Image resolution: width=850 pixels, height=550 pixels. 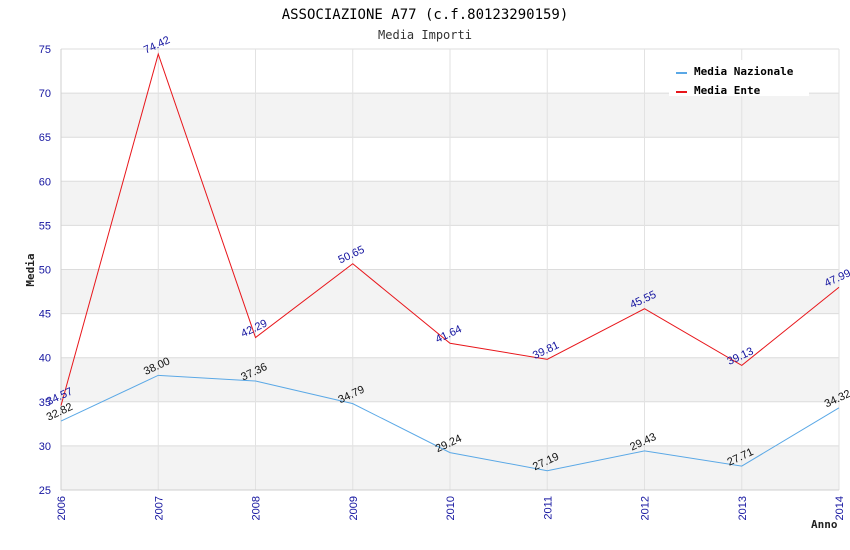 What do you see at coordinates (840, 508) in the screenshot?
I see `x-tick-label: 2014` at bounding box center [840, 508].